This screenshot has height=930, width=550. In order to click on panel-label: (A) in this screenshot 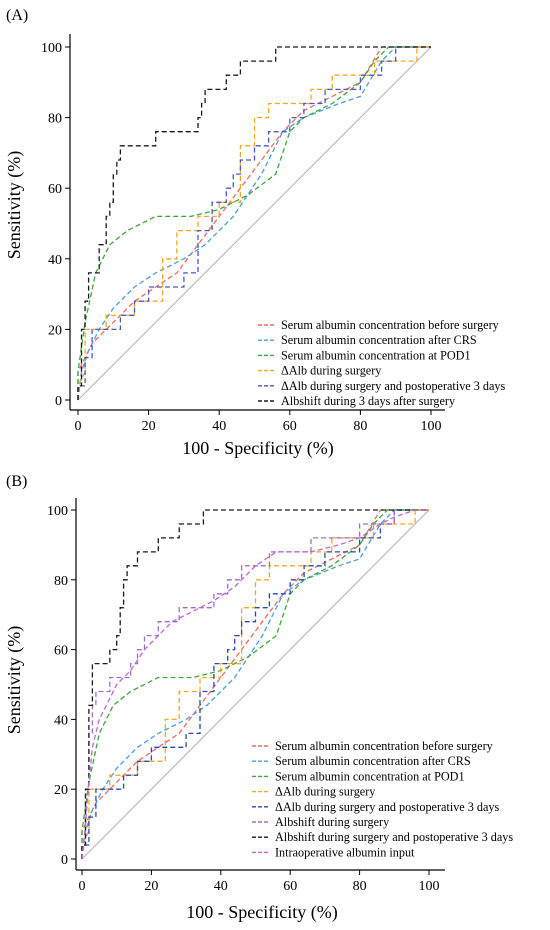, I will do `click(17, 15)`.